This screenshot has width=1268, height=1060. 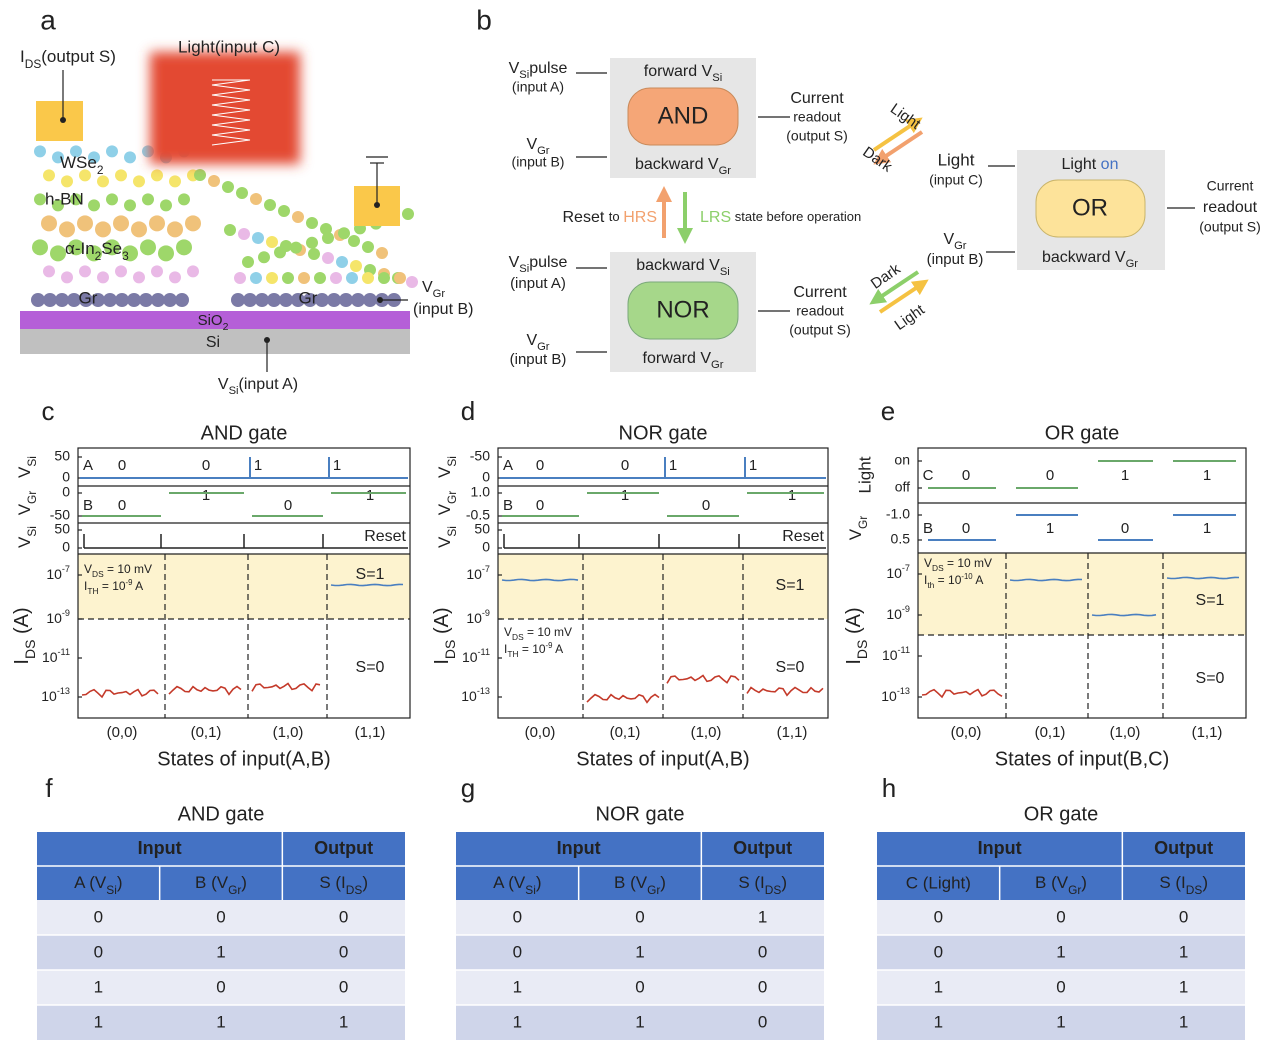 What do you see at coordinates (1082, 433) in the screenshot?
I see `plot-title: OR gate` at bounding box center [1082, 433].